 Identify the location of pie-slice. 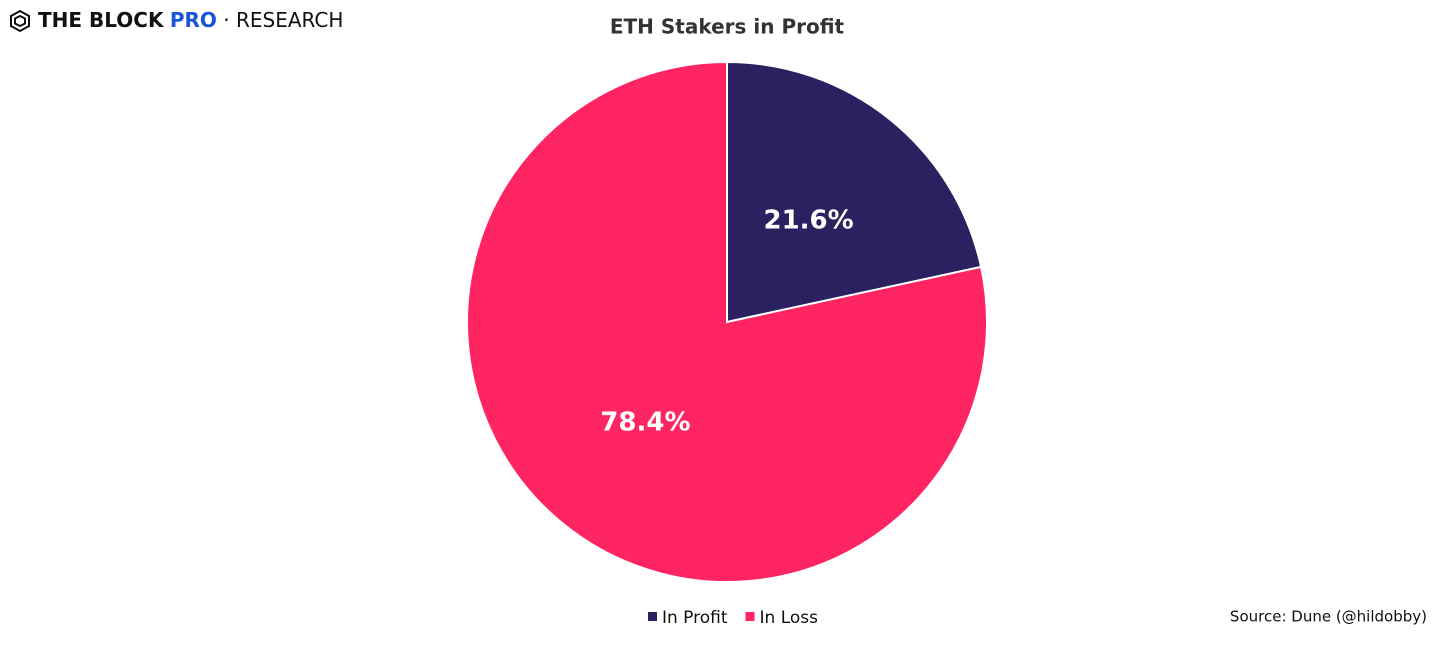
(854, 192).